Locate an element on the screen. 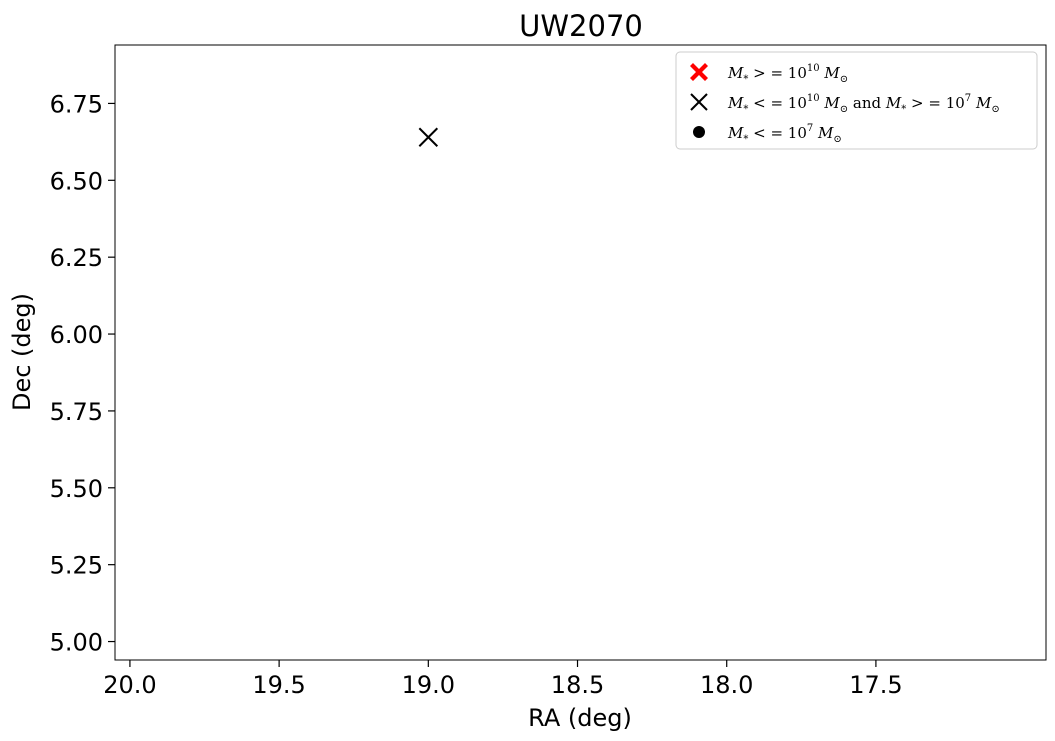 Image resolution: width=1055 pixels, height=741 pixels. x-tick-label: 20.0 is located at coordinates (129, 685).